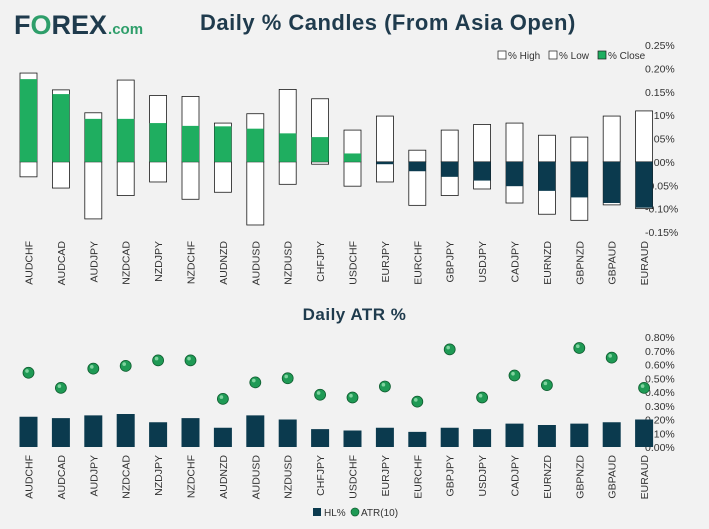 Image resolution: width=709 pixels, height=529 pixels. Describe the element at coordinates (354, 314) in the screenshot. I see `atr-chart-title: Daily ATR %` at that location.